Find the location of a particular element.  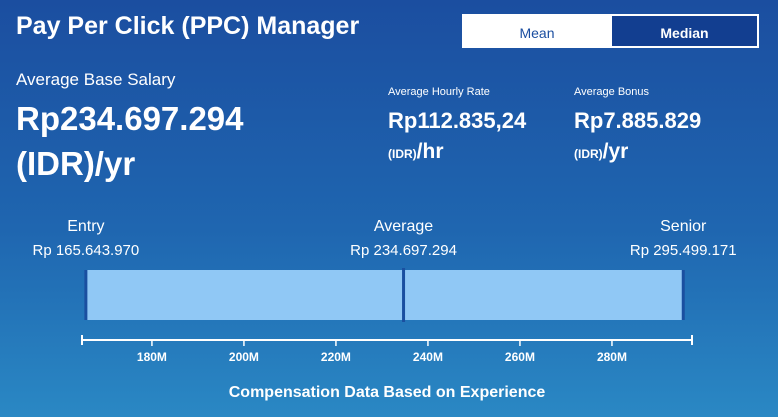

x-tick-label: 220M is located at coordinates (336, 357).